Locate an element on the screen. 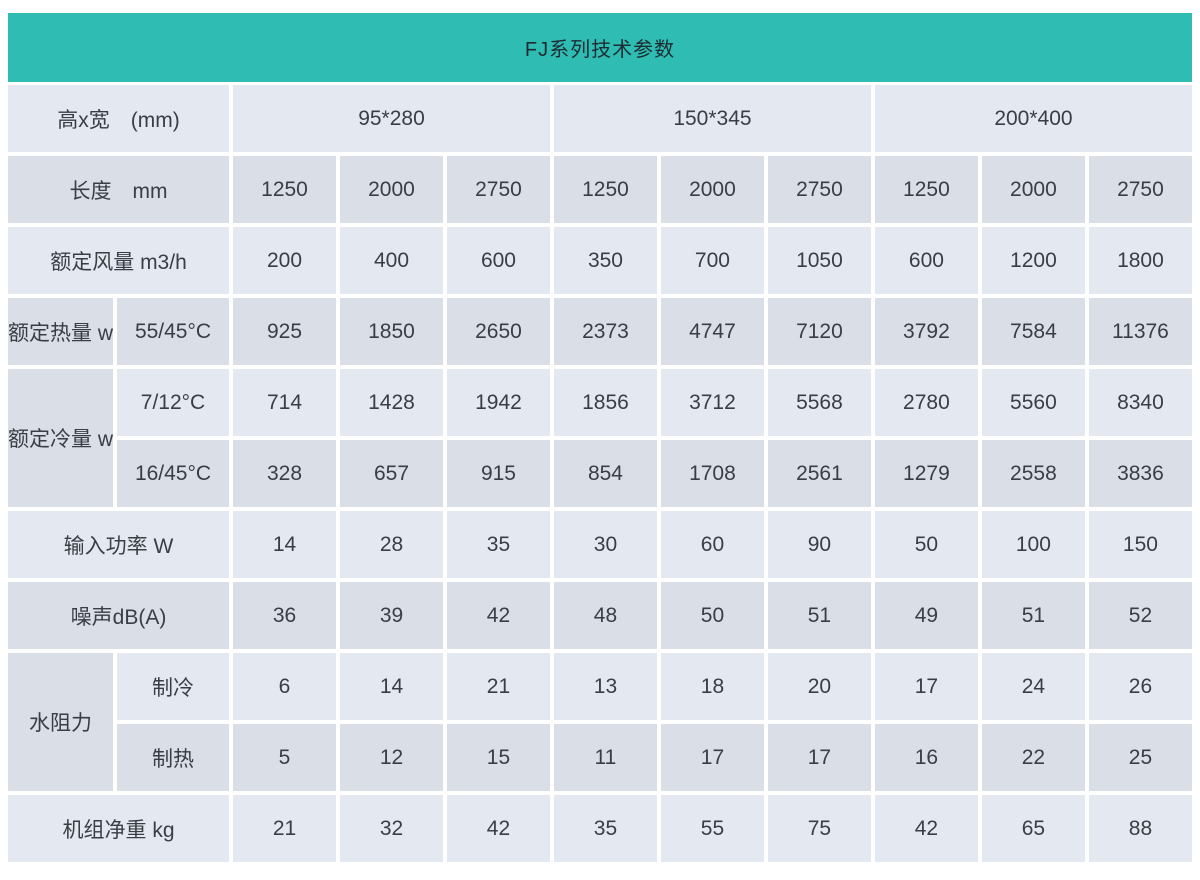 The height and width of the screenshot is (880, 1200). value-cell: 3836 is located at coordinates (1140, 473).